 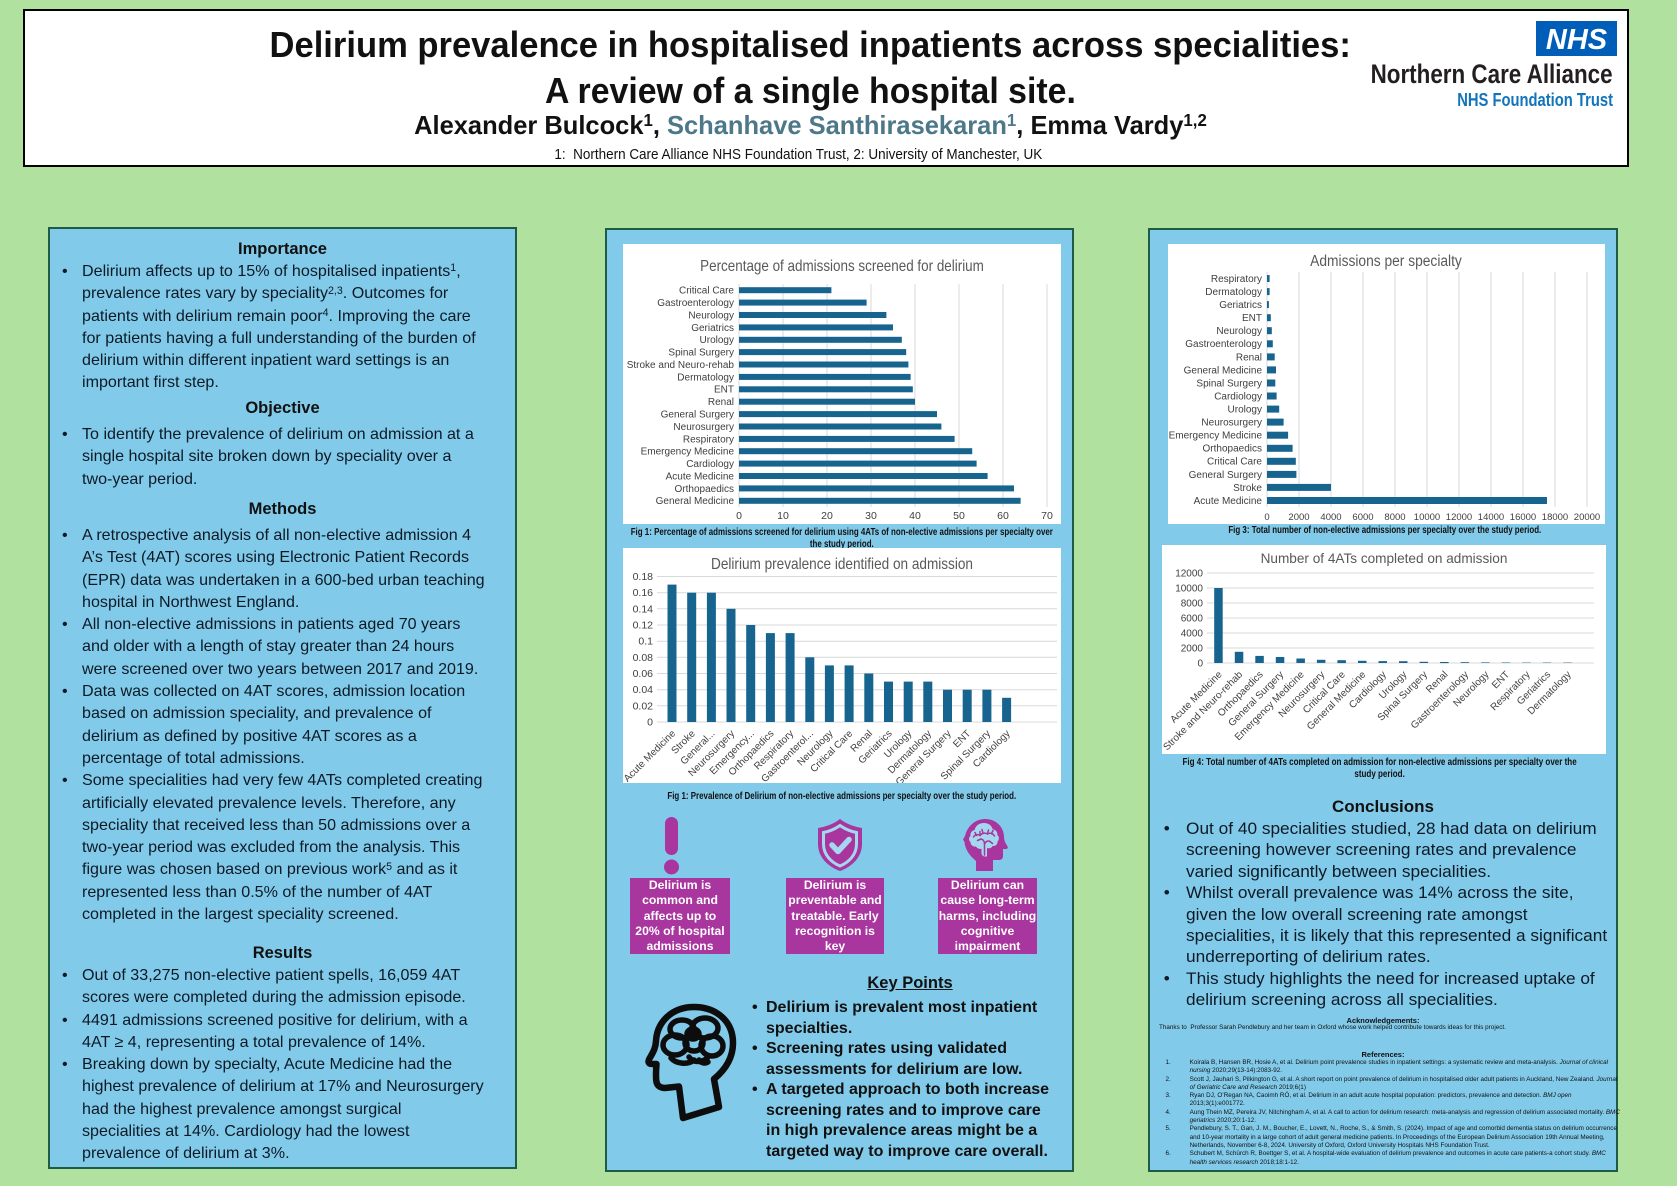 What do you see at coordinates (871, 516) in the screenshot?
I see `svg-text: 30` at bounding box center [871, 516].